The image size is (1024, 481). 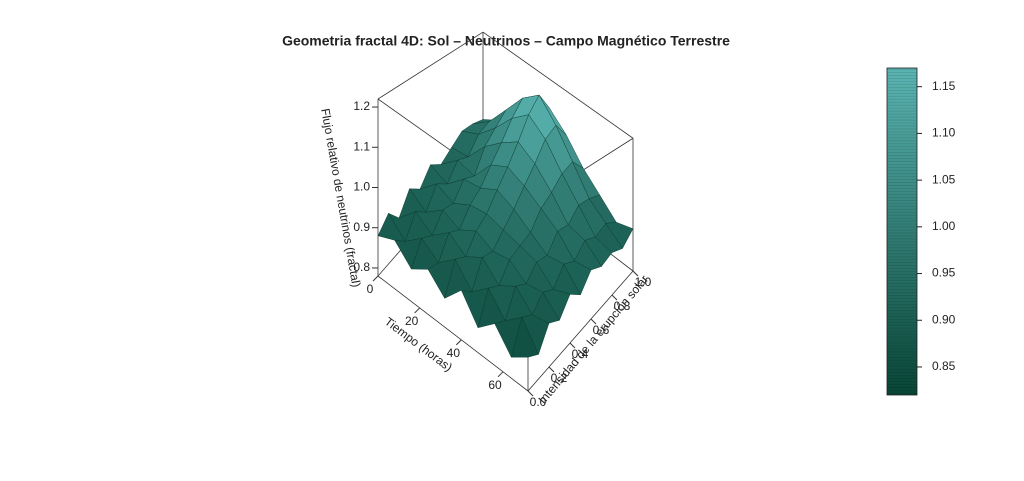 I want to click on colorbar-tick-label: 0.85, so click(x=944, y=366).